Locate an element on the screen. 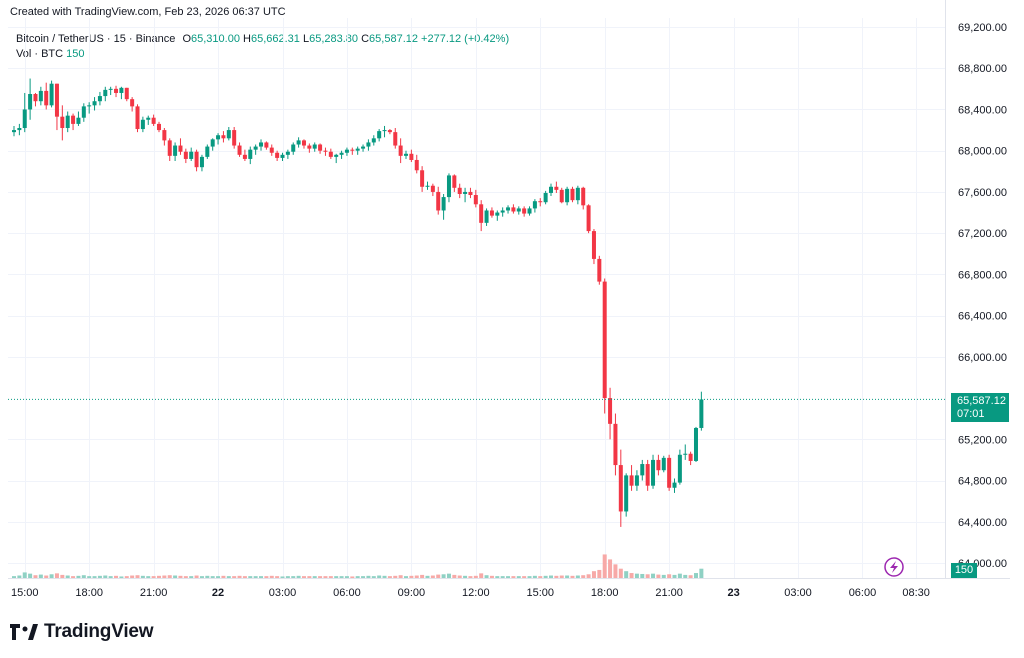  x-tick-label: 08:30 is located at coordinates (916, 593).